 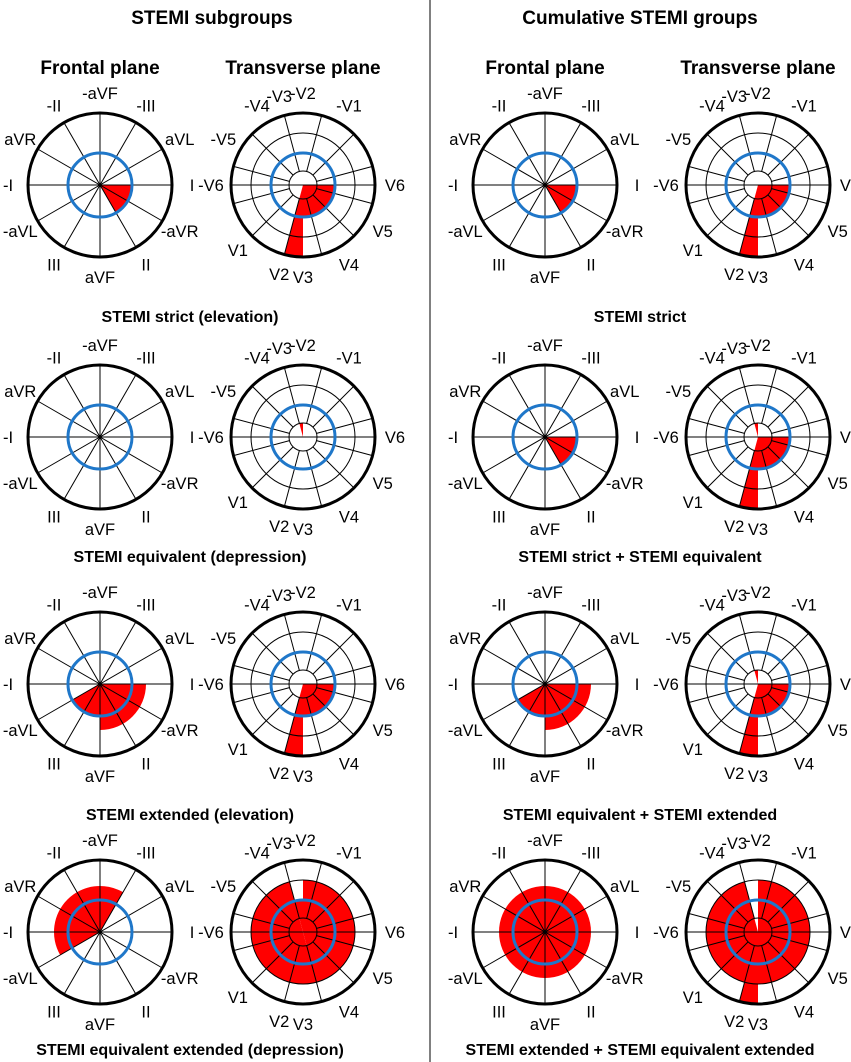 What do you see at coordinates (223, 140) in the screenshot?
I see `transverse-lead-label: -V5` at bounding box center [223, 140].